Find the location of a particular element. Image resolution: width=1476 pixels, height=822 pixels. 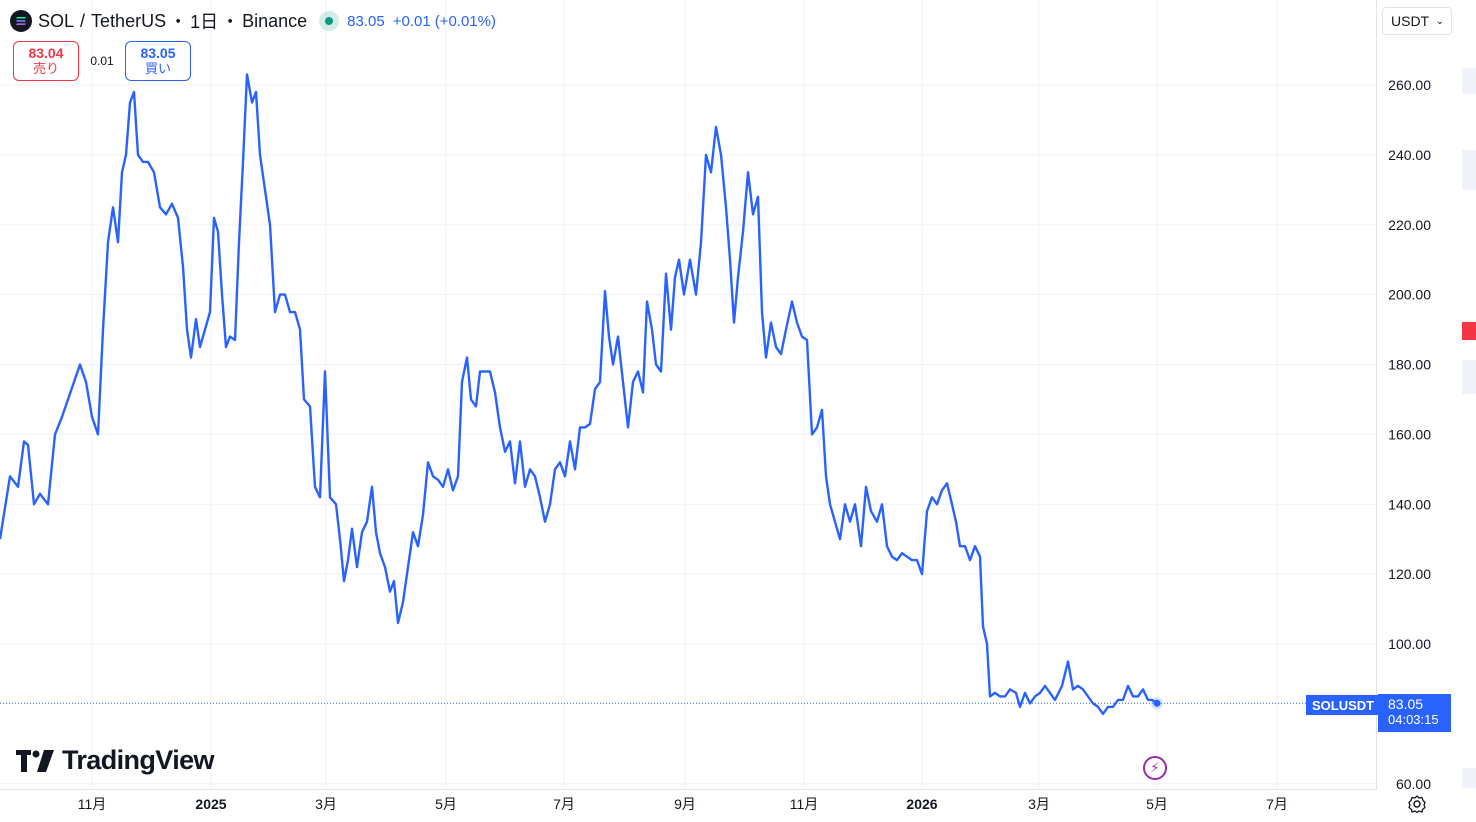

header-change: +0.01 is located at coordinates (411, 21).